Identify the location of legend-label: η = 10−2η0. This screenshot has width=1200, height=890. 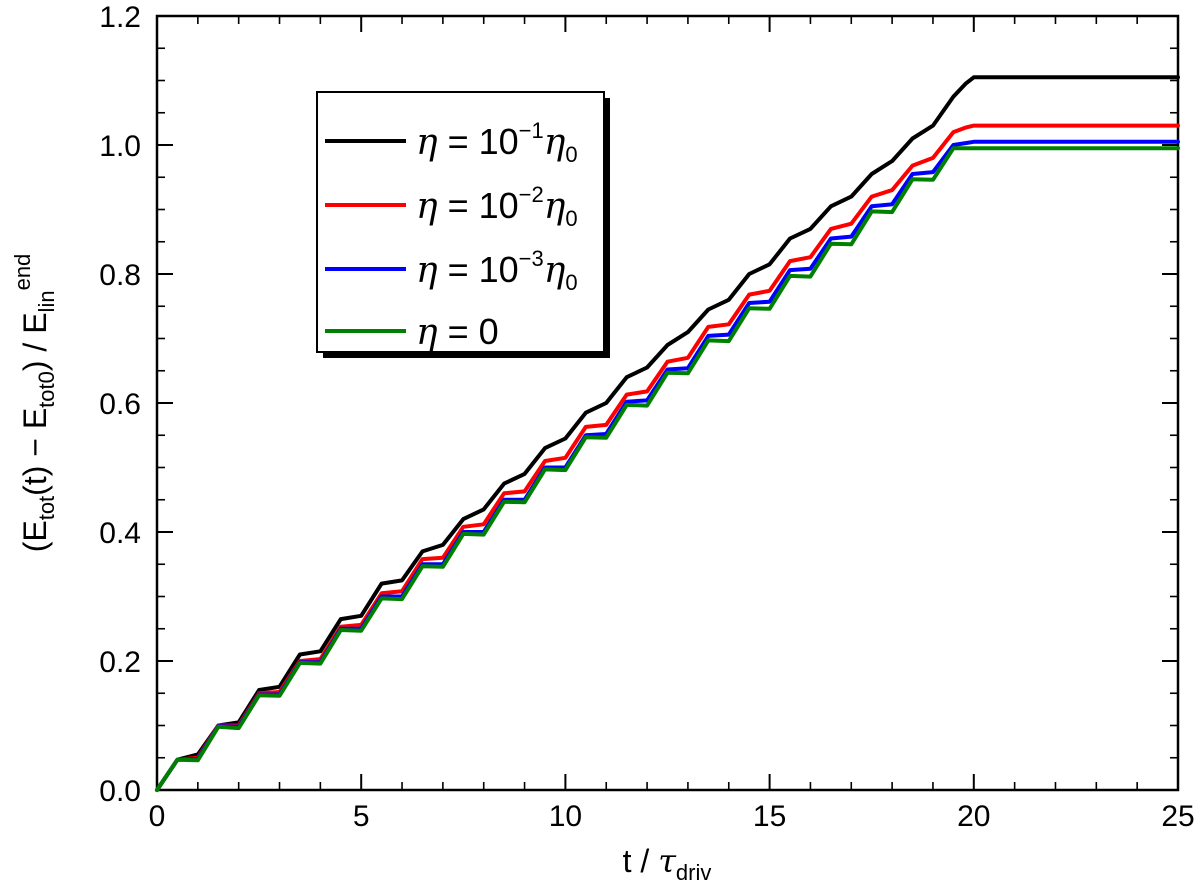
(497, 206).